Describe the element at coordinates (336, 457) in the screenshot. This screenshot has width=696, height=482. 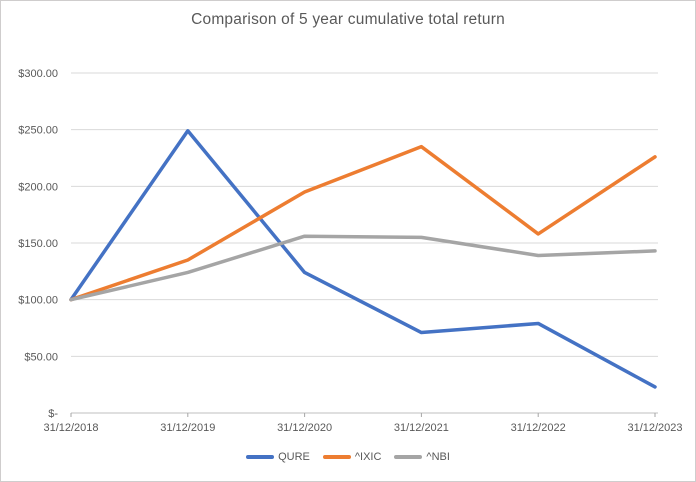
I see `legend-marker-ixic` at that location.